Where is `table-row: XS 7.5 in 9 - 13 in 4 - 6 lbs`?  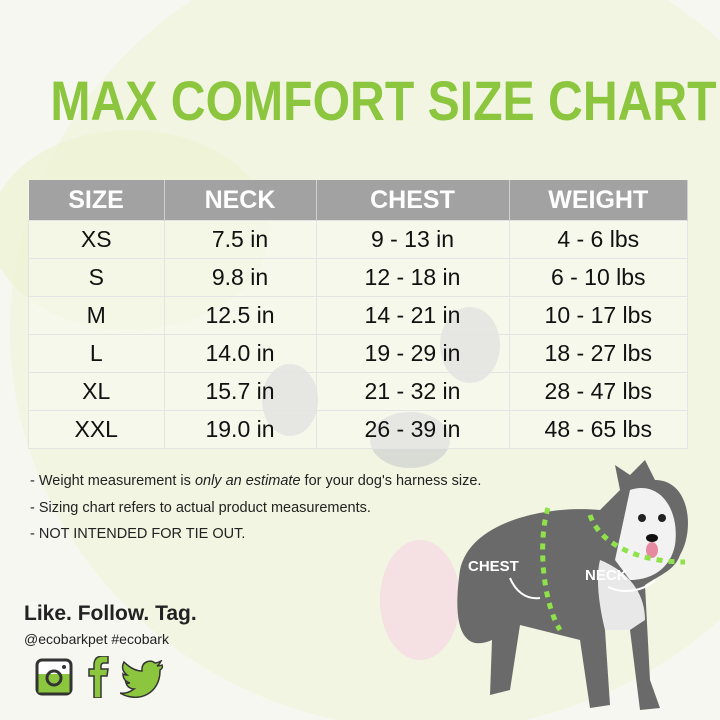
table-row: XS 7.5 in 9 - 13 in 4 - 6 lbs is located at coordinates (358, 239).